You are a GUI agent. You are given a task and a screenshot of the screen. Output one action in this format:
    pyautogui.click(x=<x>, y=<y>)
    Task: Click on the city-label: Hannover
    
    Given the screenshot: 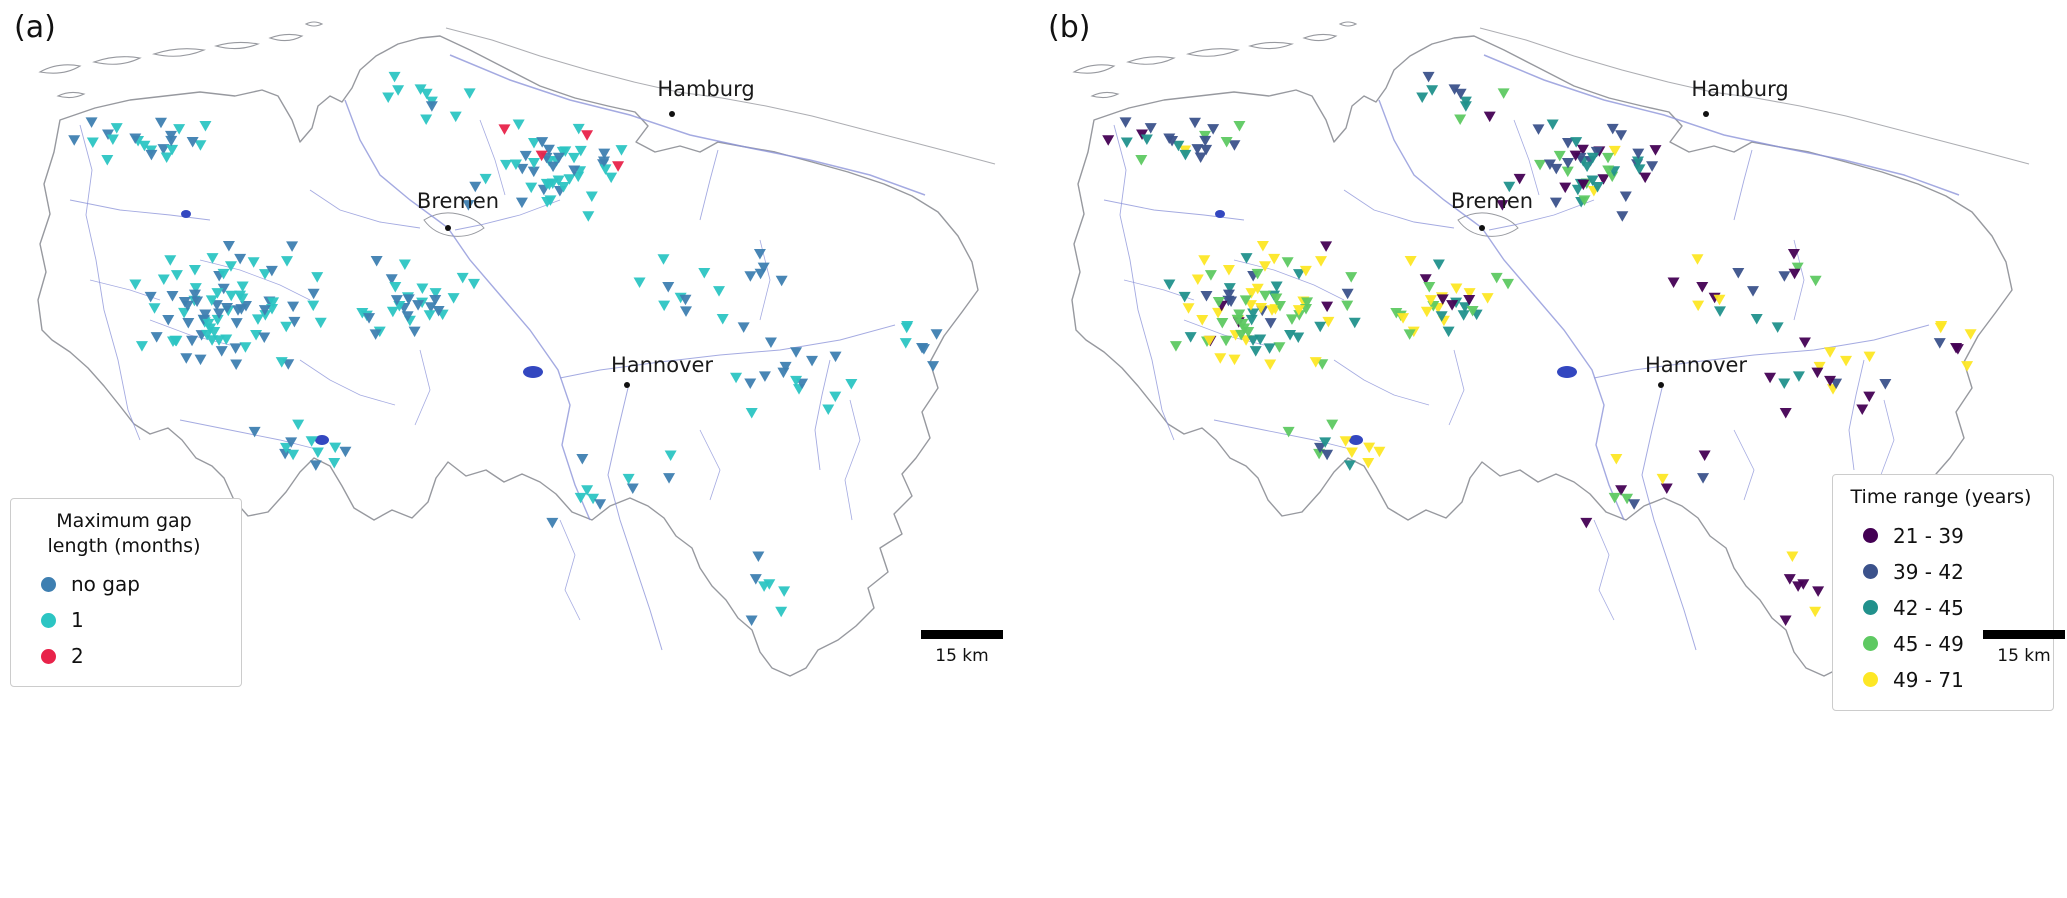 What is the action you would take?
    pyautogui.click(x=662, y=365)
    